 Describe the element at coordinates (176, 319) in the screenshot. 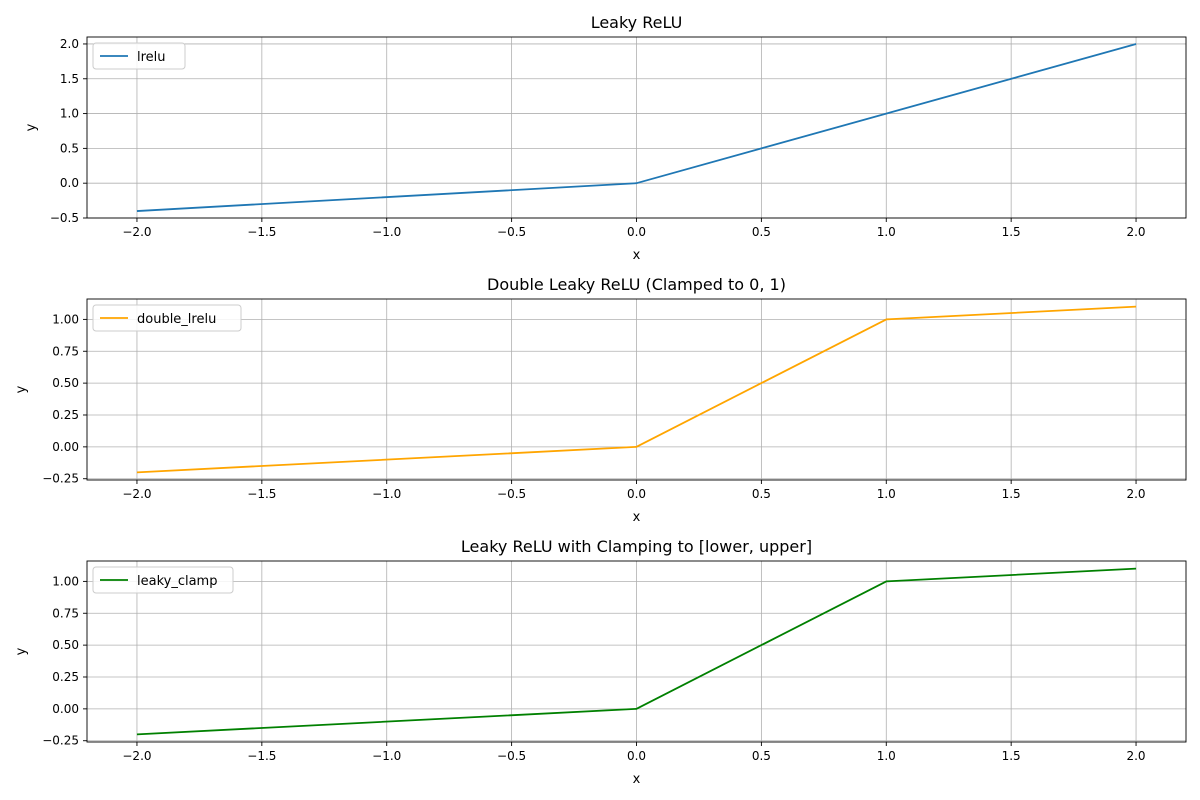

I see `legend-label: double_lrelu` at that location.